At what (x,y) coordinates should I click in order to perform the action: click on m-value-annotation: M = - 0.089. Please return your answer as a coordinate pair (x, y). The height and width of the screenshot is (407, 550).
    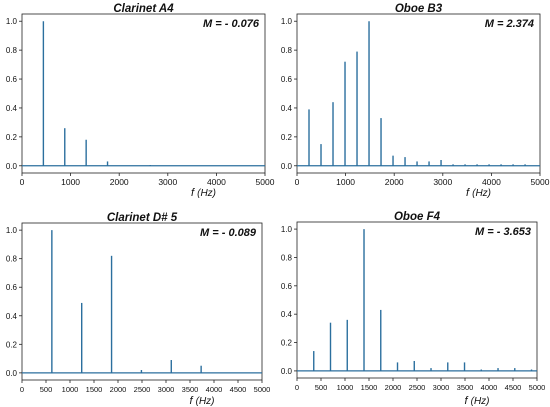
    Looking at the image, I should click on (228, 233).